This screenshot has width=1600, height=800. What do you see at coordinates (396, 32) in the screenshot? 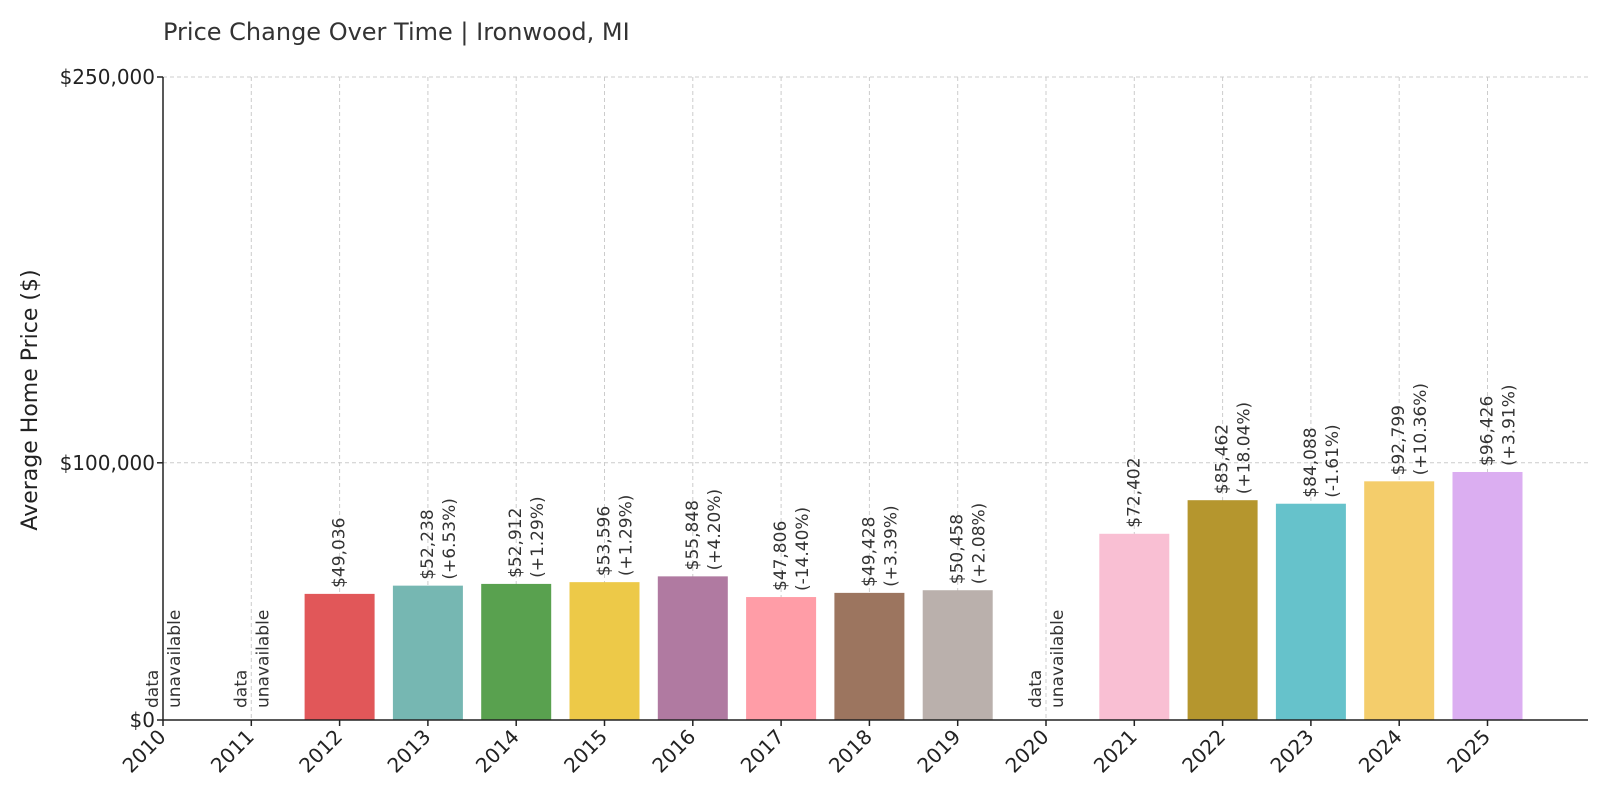
I see `chart-title: Price Change Over Time | Ironwood, MI` at bounding box center [396, 32].